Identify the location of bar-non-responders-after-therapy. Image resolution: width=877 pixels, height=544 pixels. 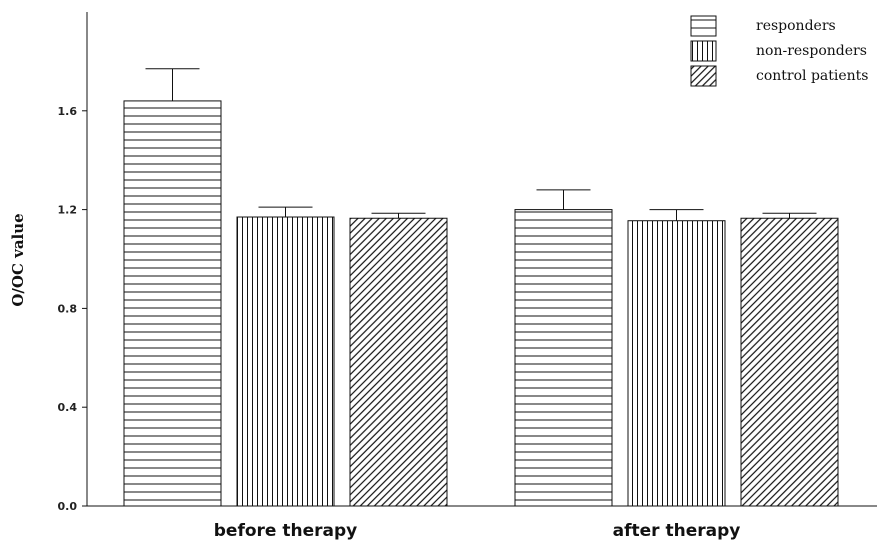
(676, 363).